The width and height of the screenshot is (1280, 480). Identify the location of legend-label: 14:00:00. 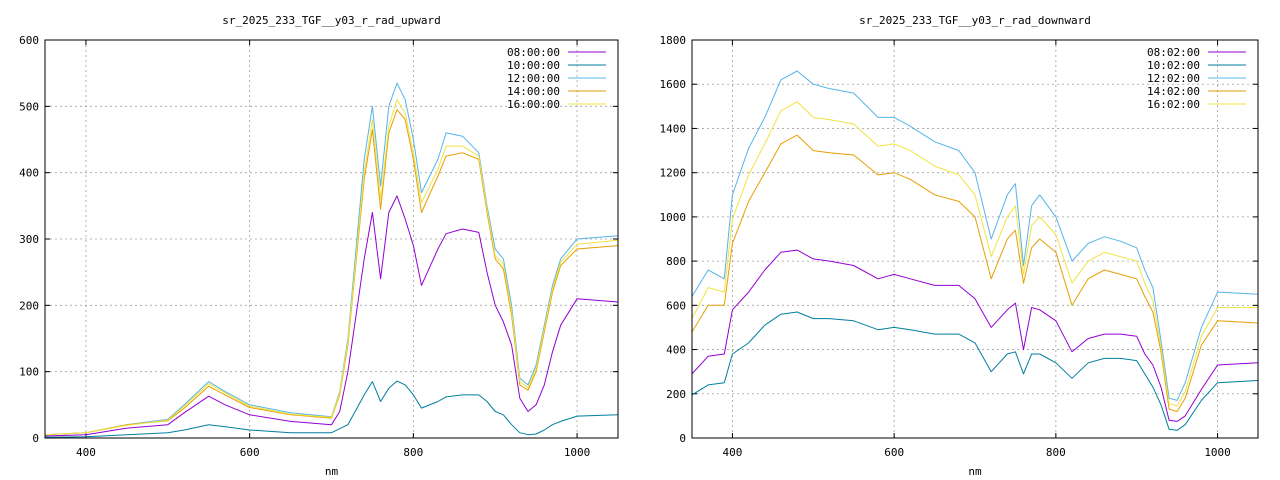
(533, 91).